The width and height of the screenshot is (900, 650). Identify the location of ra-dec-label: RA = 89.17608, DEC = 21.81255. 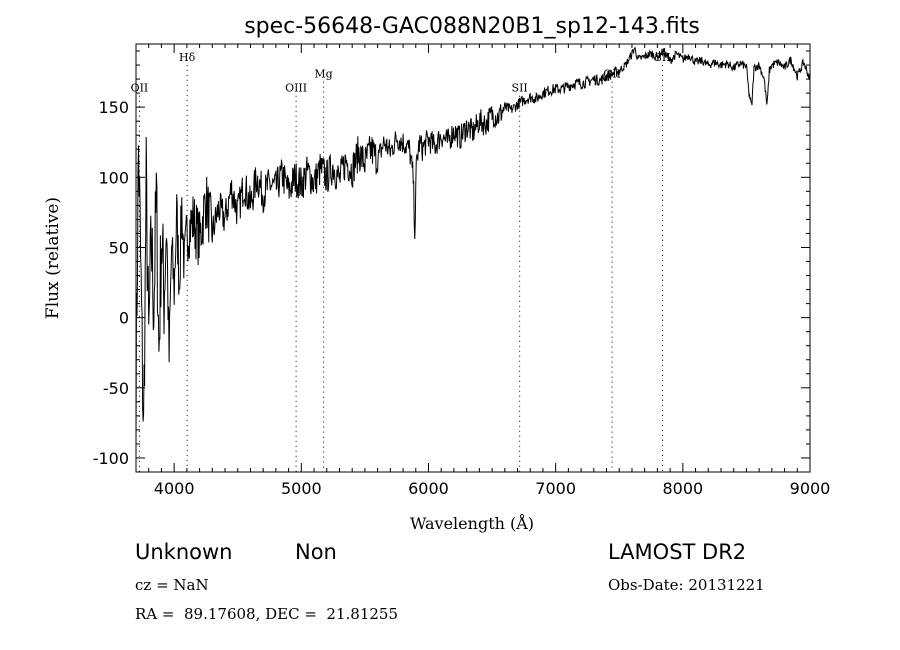
(267, 614).